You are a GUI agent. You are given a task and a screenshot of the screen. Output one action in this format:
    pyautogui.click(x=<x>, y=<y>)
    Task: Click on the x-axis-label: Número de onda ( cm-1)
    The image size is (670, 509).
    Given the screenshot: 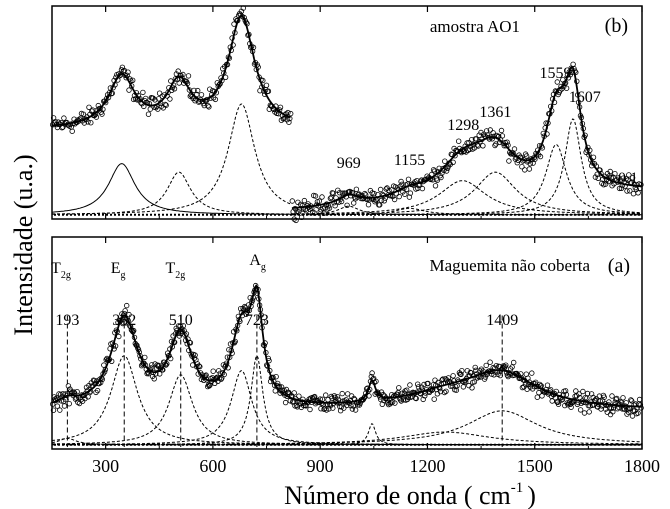 What is the action you would take?
    pyautogui.click(x=410, y=494)
    